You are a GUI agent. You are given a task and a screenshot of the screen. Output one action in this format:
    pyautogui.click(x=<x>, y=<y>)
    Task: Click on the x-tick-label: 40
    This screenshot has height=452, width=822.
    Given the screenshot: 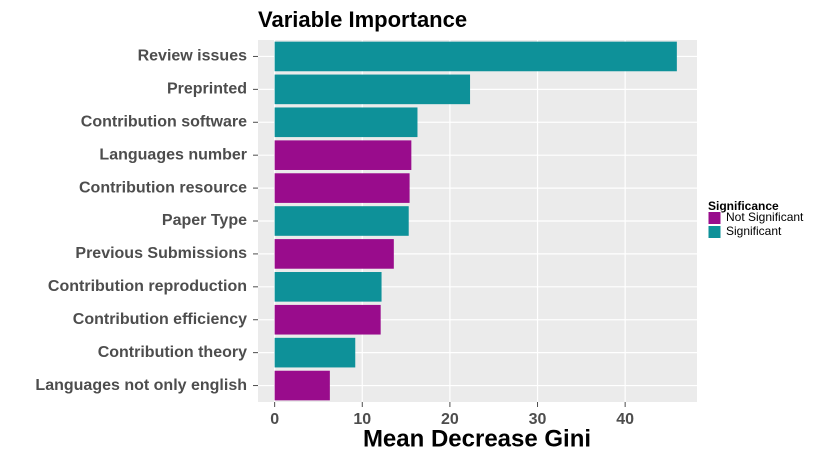 What is the action you would take?
    pyautogui.click(x=625, y=419)
    